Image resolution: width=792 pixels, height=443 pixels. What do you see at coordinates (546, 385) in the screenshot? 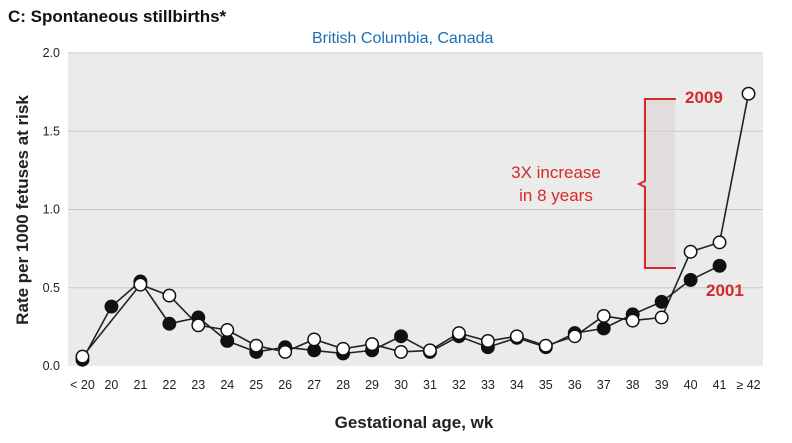
I see `x-tick-label: 35` at bounding box center [546, 385].